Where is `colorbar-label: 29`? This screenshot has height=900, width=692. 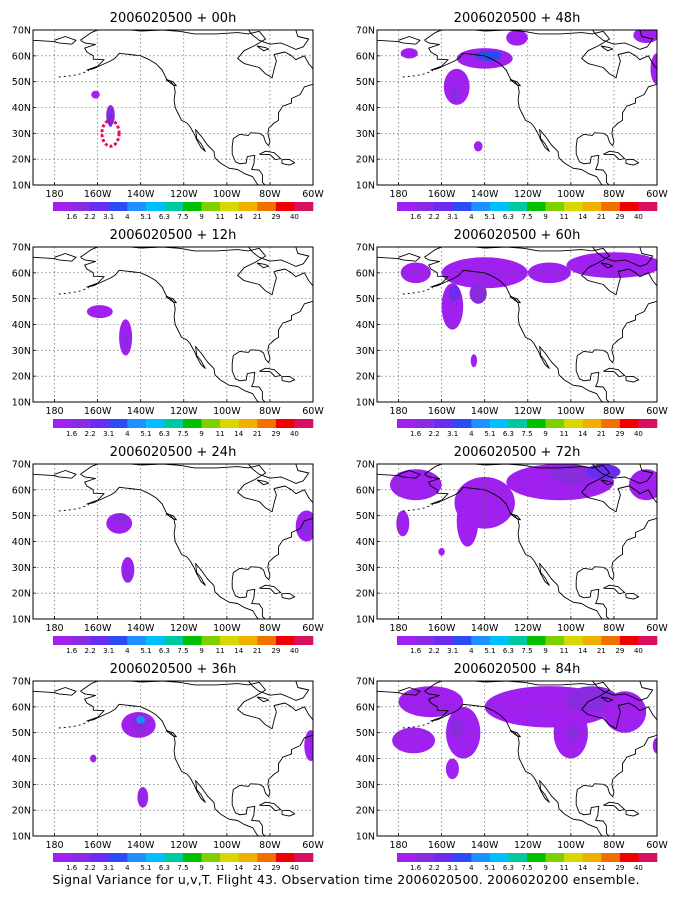
colorbar-label: 29 is located at coordinates (275, 434).